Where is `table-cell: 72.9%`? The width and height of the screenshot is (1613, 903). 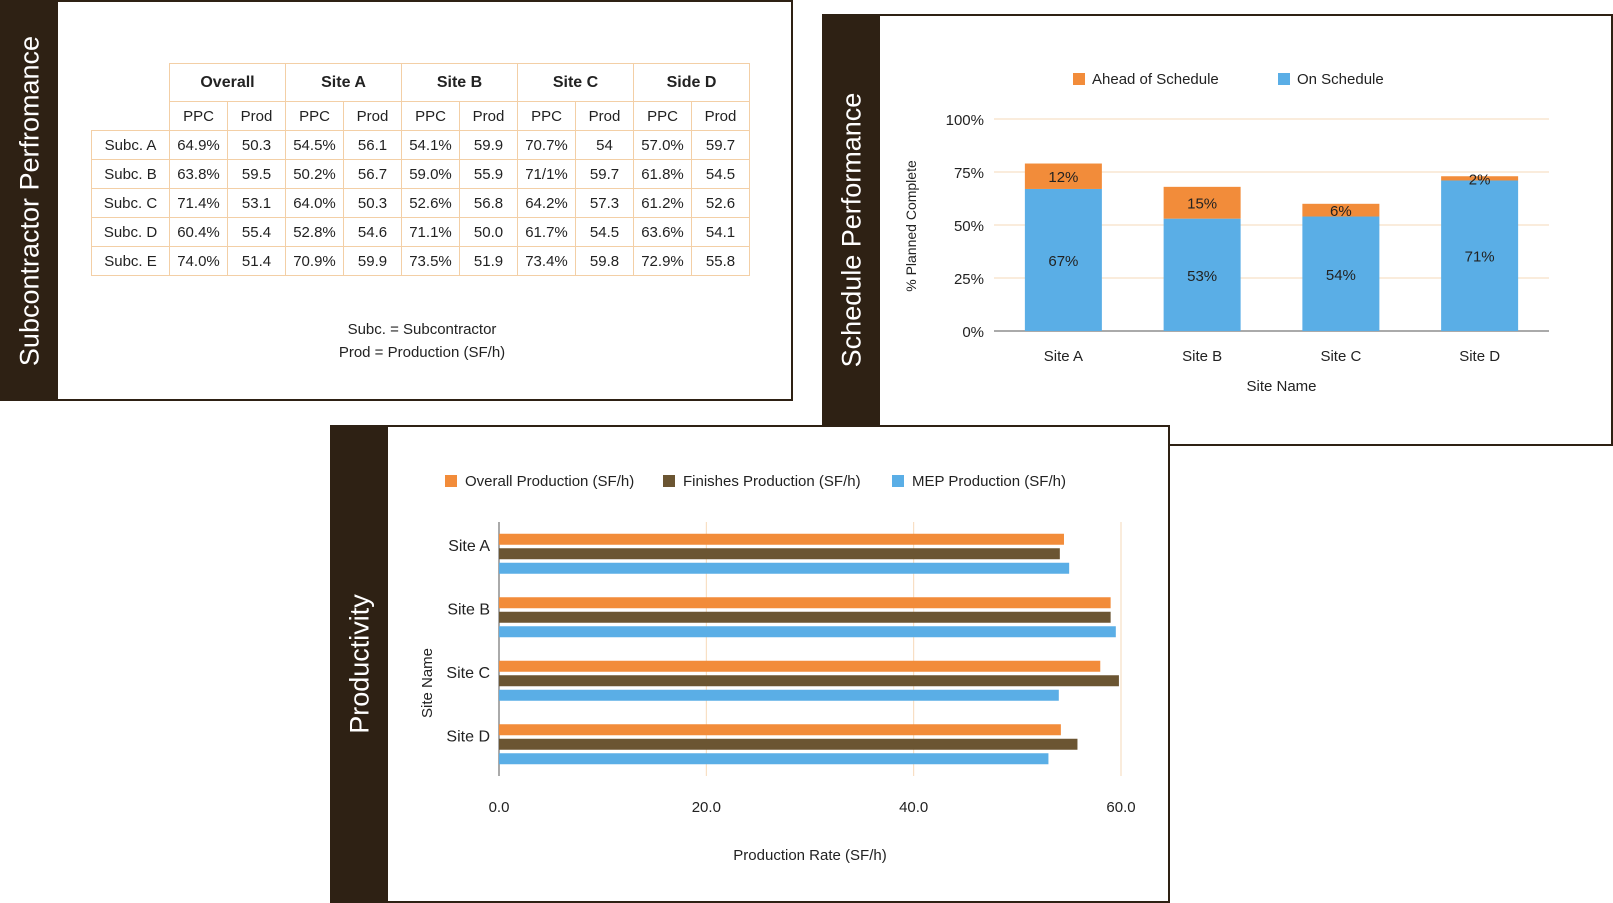
table-cell: 72.9% is located at coordinates (662, 261).